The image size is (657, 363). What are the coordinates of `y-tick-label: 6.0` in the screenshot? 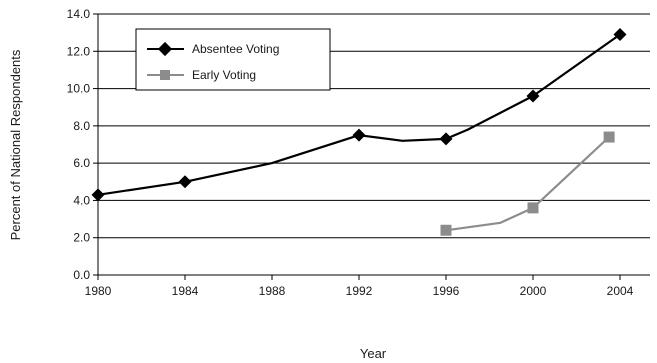 It's located at (81, 163).